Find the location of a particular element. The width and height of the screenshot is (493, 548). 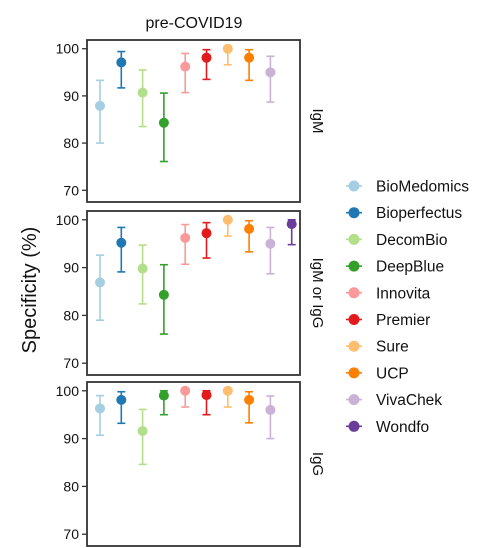

legend-item-innovita: Innovita is located at coordinates (388, 293).